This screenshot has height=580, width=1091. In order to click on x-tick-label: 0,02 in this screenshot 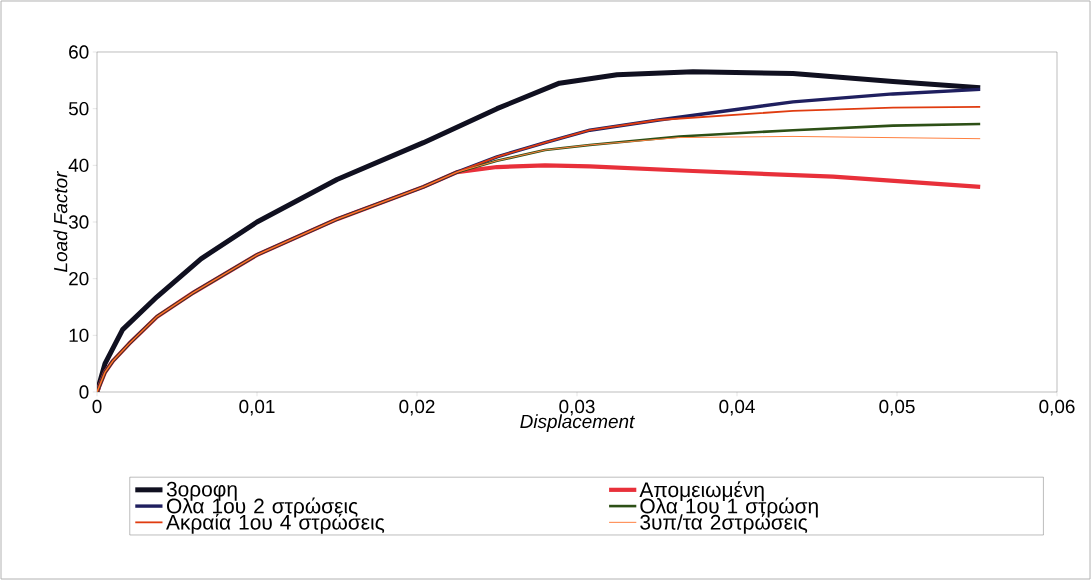, I will do `click(417, 407)`.